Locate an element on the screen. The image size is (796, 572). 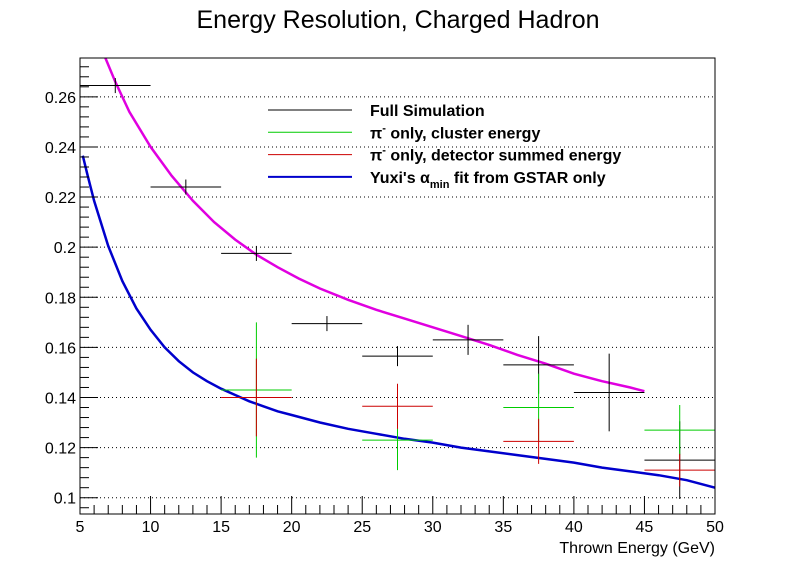
y-tick-label: 0.22 is located at coordinates (60, 198).